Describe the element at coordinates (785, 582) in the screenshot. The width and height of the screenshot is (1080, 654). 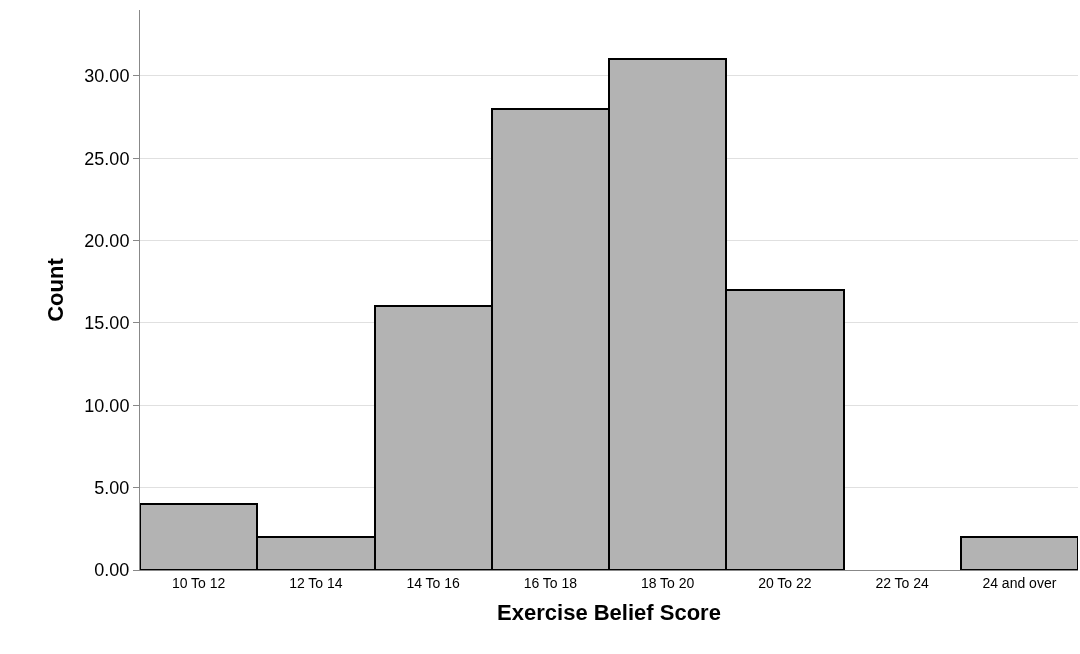
I see `x-tick-label: 20 To 22` at that location.